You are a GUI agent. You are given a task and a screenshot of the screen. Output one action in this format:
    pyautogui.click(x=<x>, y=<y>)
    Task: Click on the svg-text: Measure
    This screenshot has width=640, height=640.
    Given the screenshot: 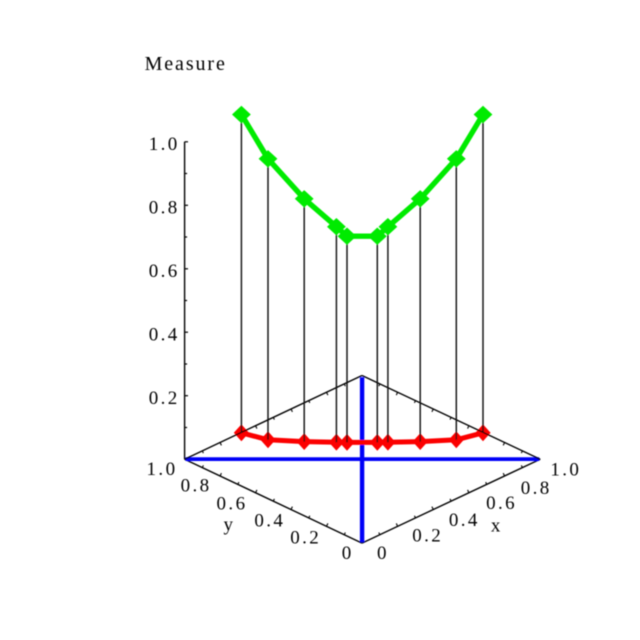 What is the action you would take?
    pyautogui.click(x=186, y=64)
    